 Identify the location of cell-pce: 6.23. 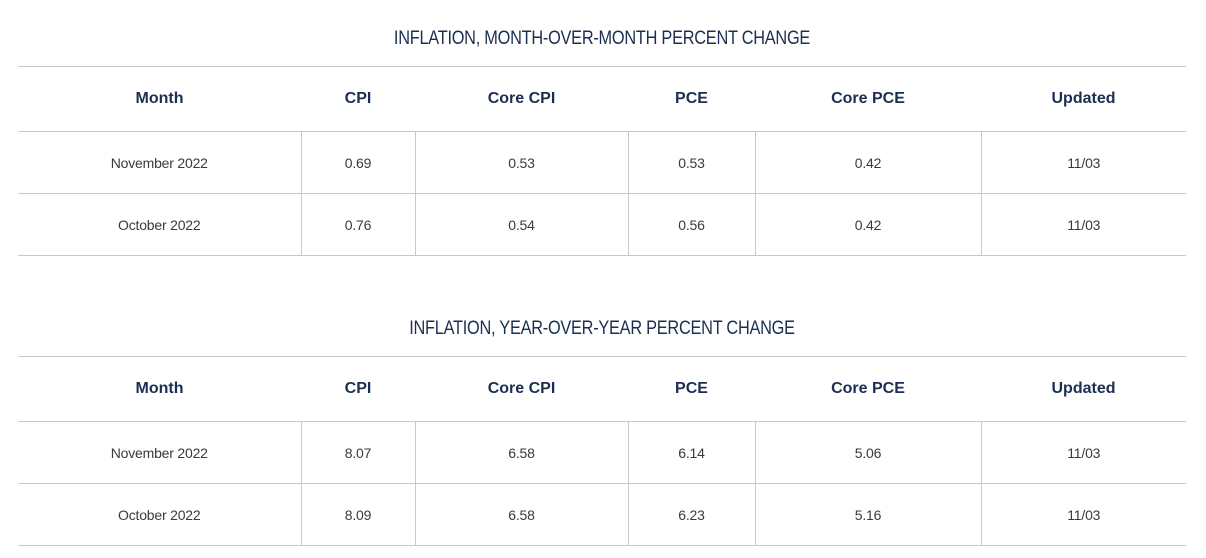
(691, 514).